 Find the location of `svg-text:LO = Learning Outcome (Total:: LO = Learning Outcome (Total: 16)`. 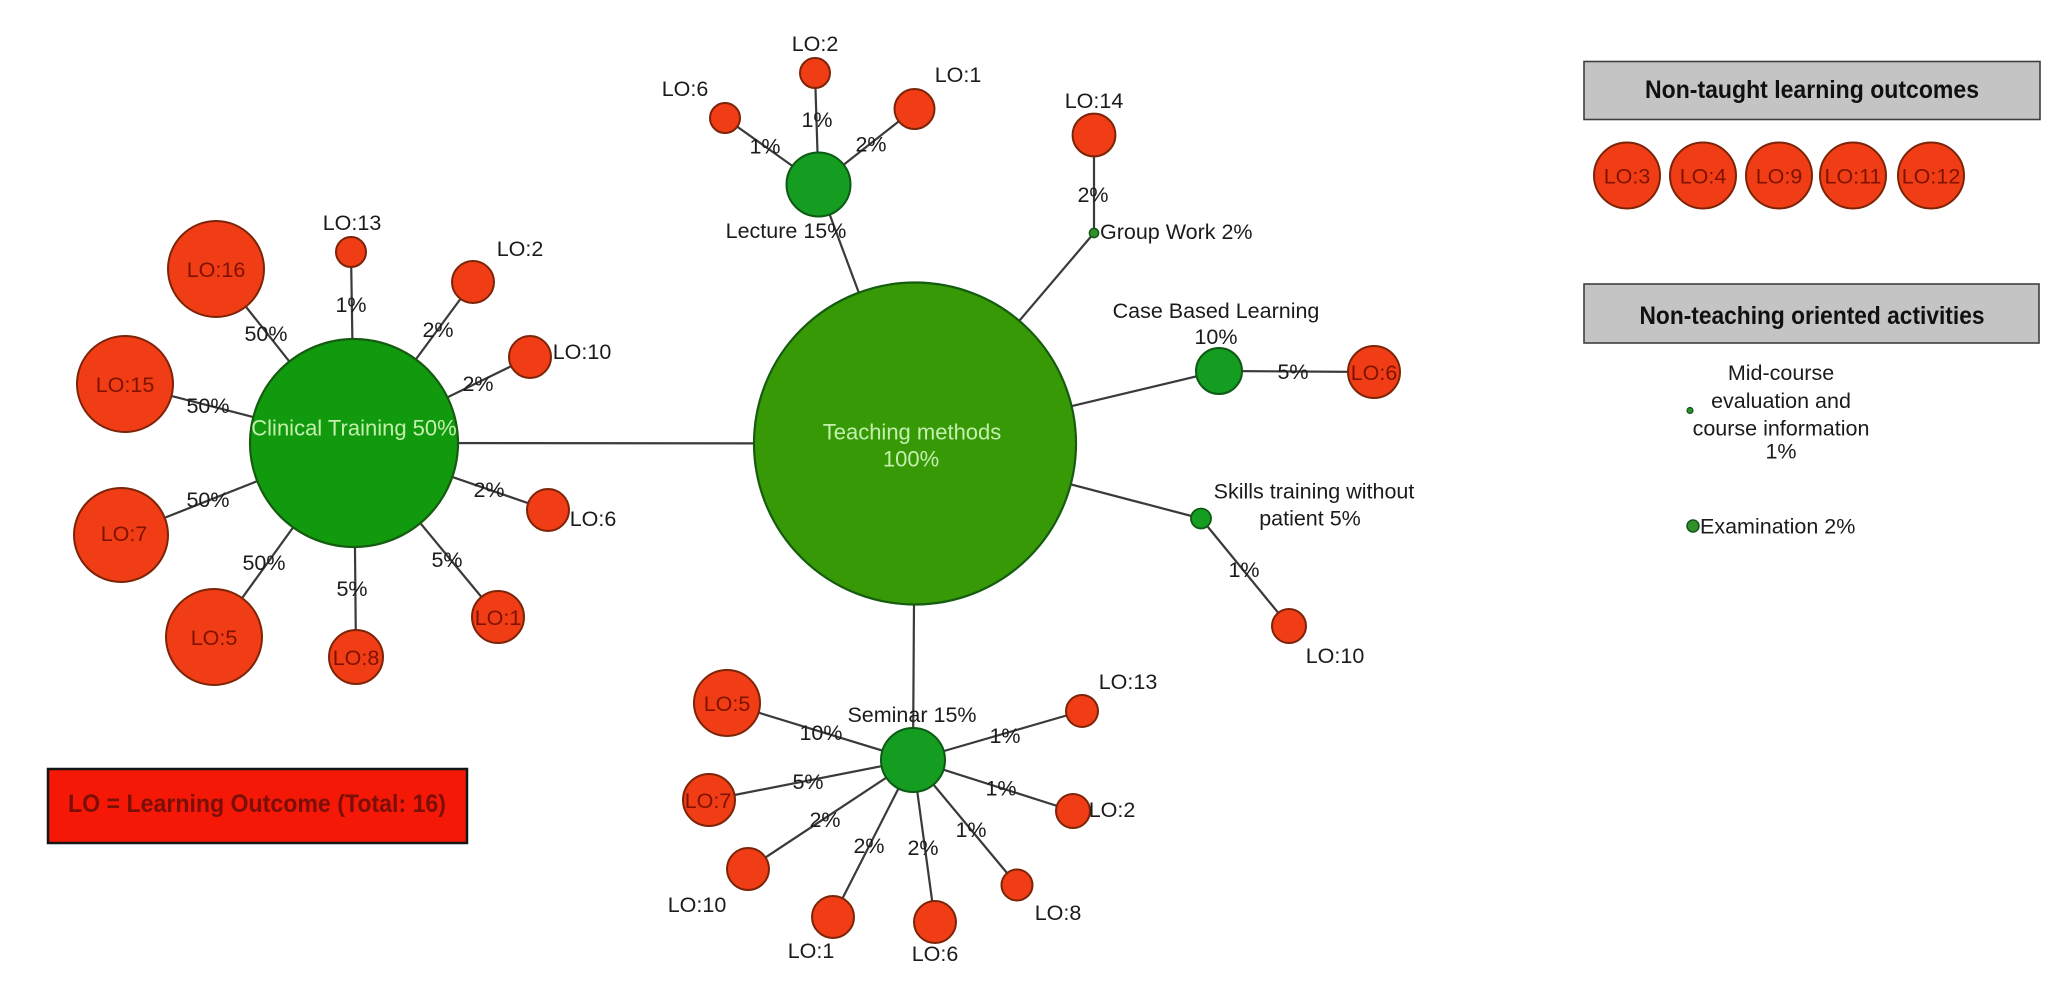

svg-text:LO = Learning Outcome (Total:: LO = Learning Outcome (Total: 16) is located at coordinates (257, 804).